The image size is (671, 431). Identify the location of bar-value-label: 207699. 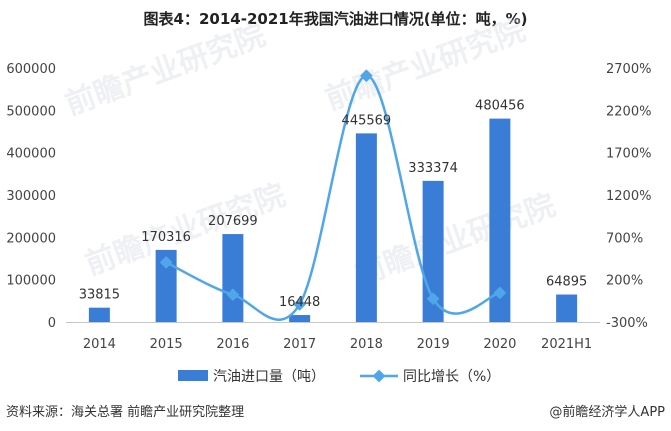
(233, 221).